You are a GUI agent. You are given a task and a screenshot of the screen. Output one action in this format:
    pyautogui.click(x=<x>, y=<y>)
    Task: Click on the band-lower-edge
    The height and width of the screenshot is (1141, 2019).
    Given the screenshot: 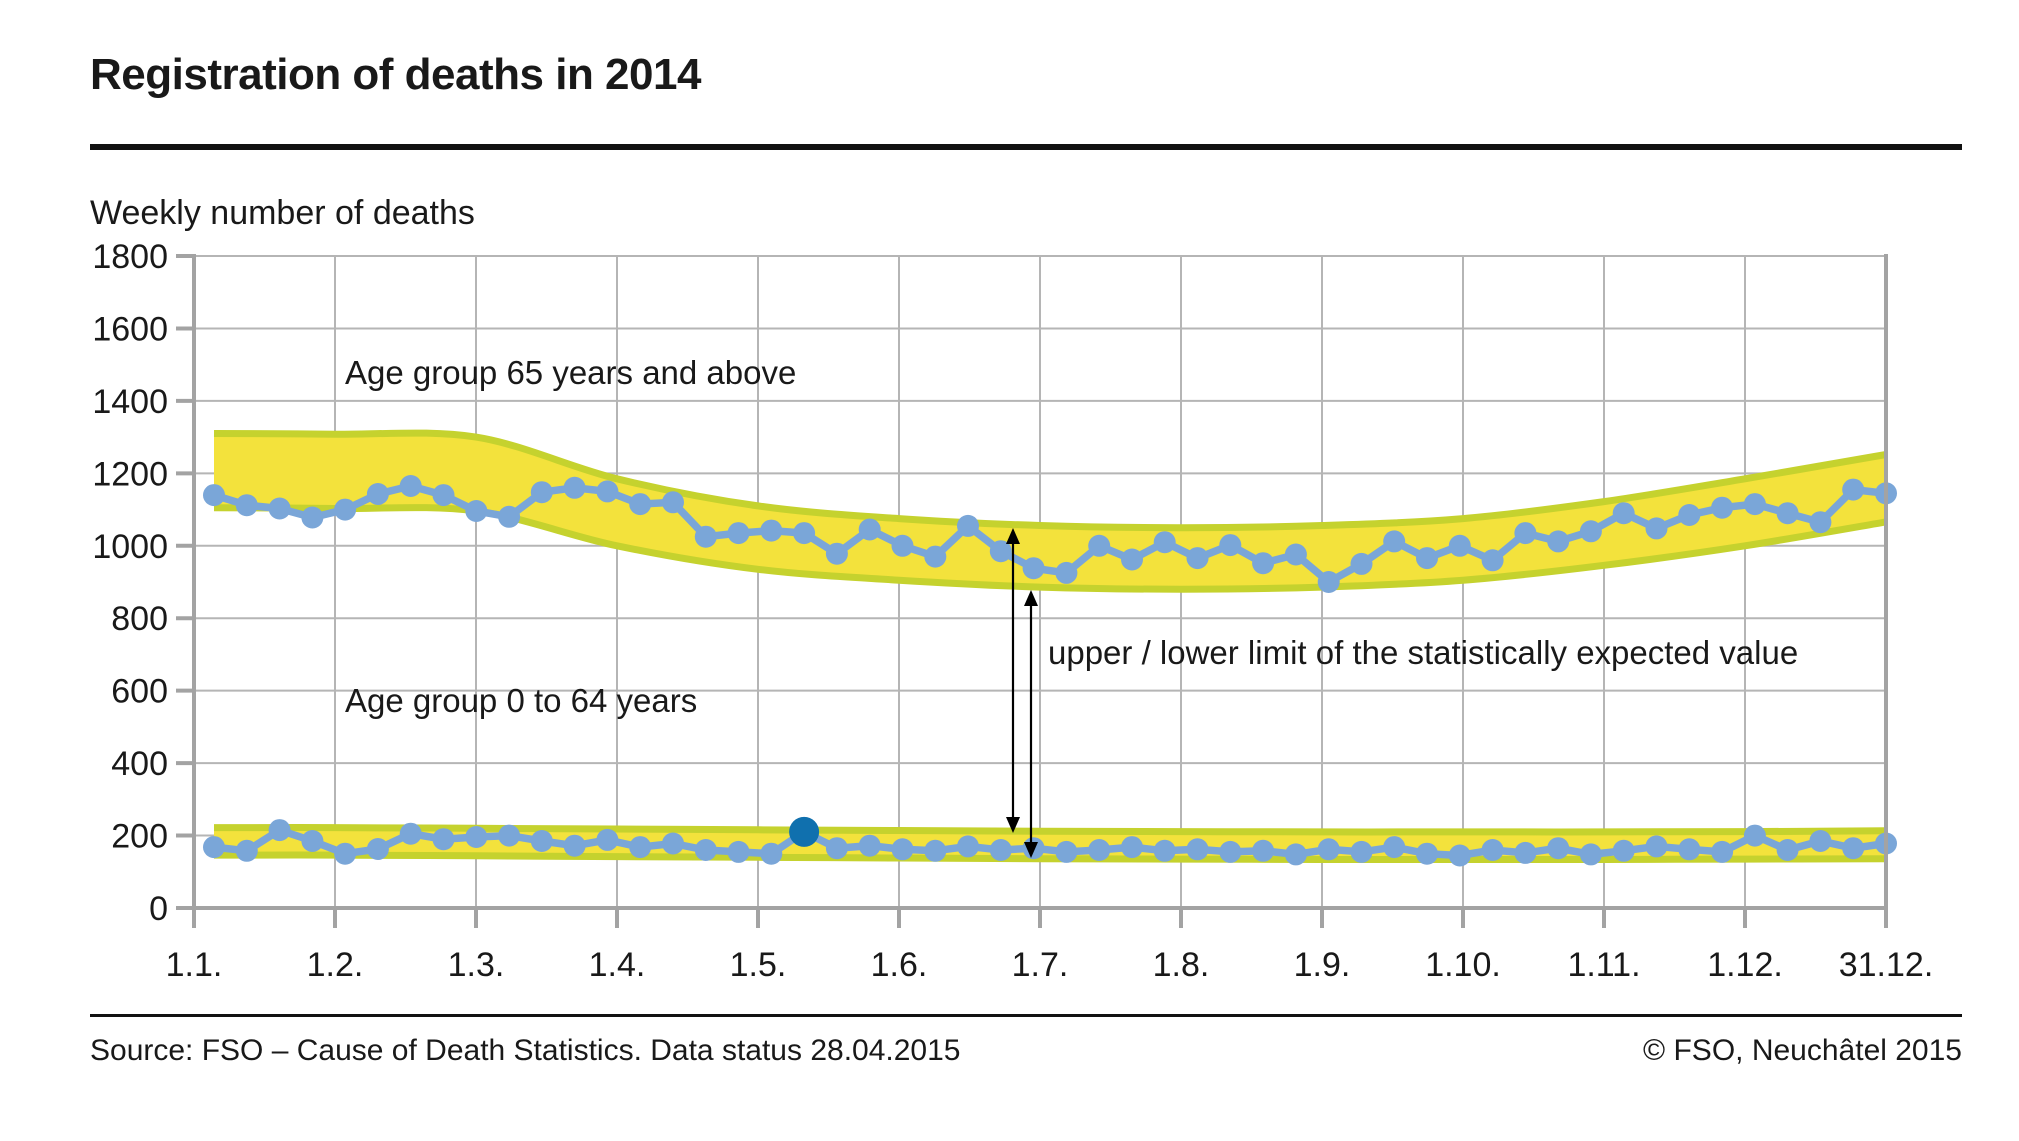 What is the action you would take?
    pyautogui.click(x=1050, y=857)
    